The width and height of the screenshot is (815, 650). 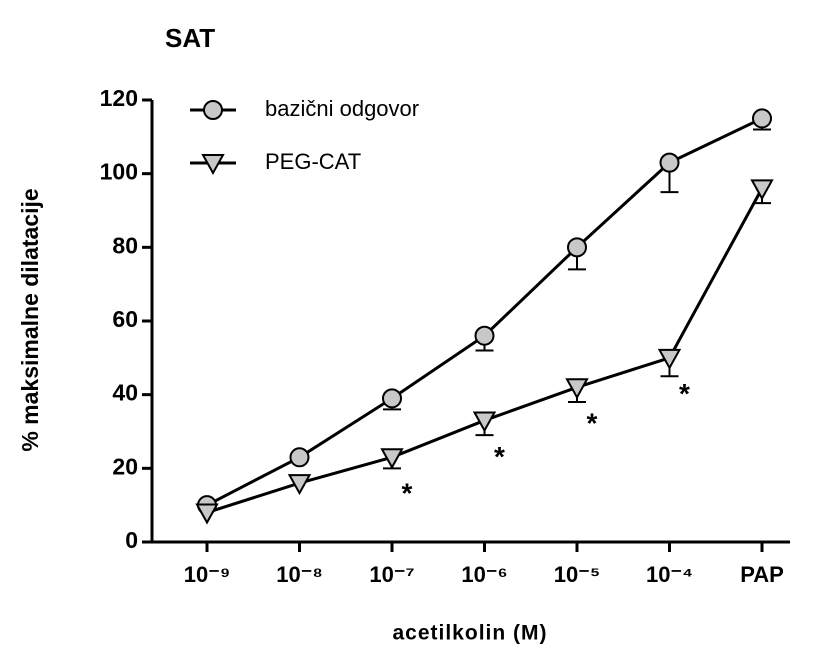 I want to click on y-tick-label: 60, so click(x=125, y=319).